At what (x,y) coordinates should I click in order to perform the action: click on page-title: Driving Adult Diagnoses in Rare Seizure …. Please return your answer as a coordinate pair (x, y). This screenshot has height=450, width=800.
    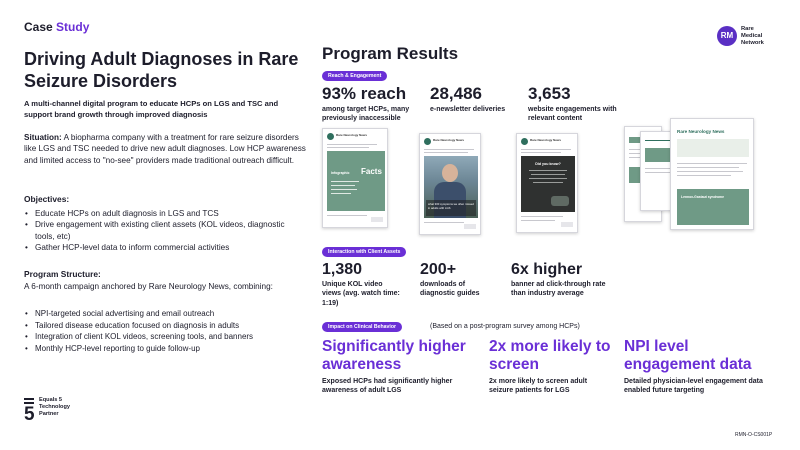
    Looking at the image, I should click on (161, 70).